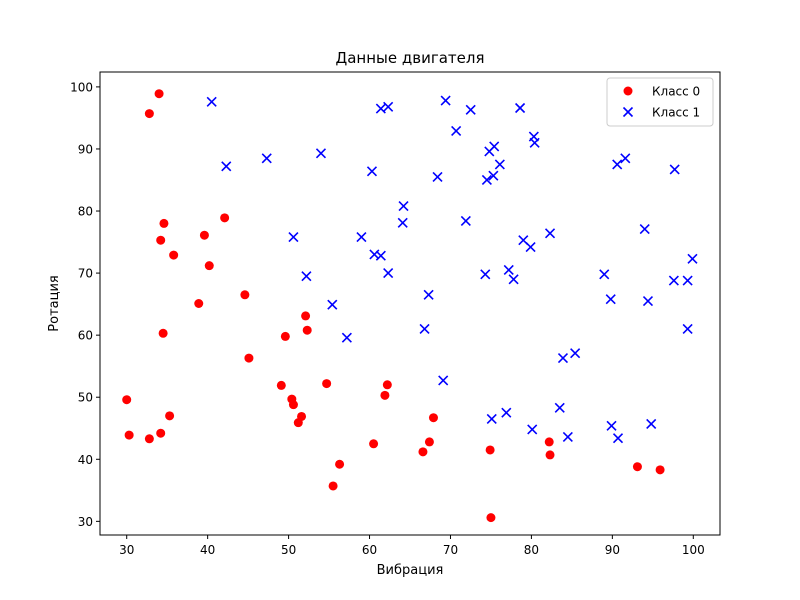  Describe the element at coordinates (693, 550) in the screenshot. I see `x-tick-label: 100` at that location.